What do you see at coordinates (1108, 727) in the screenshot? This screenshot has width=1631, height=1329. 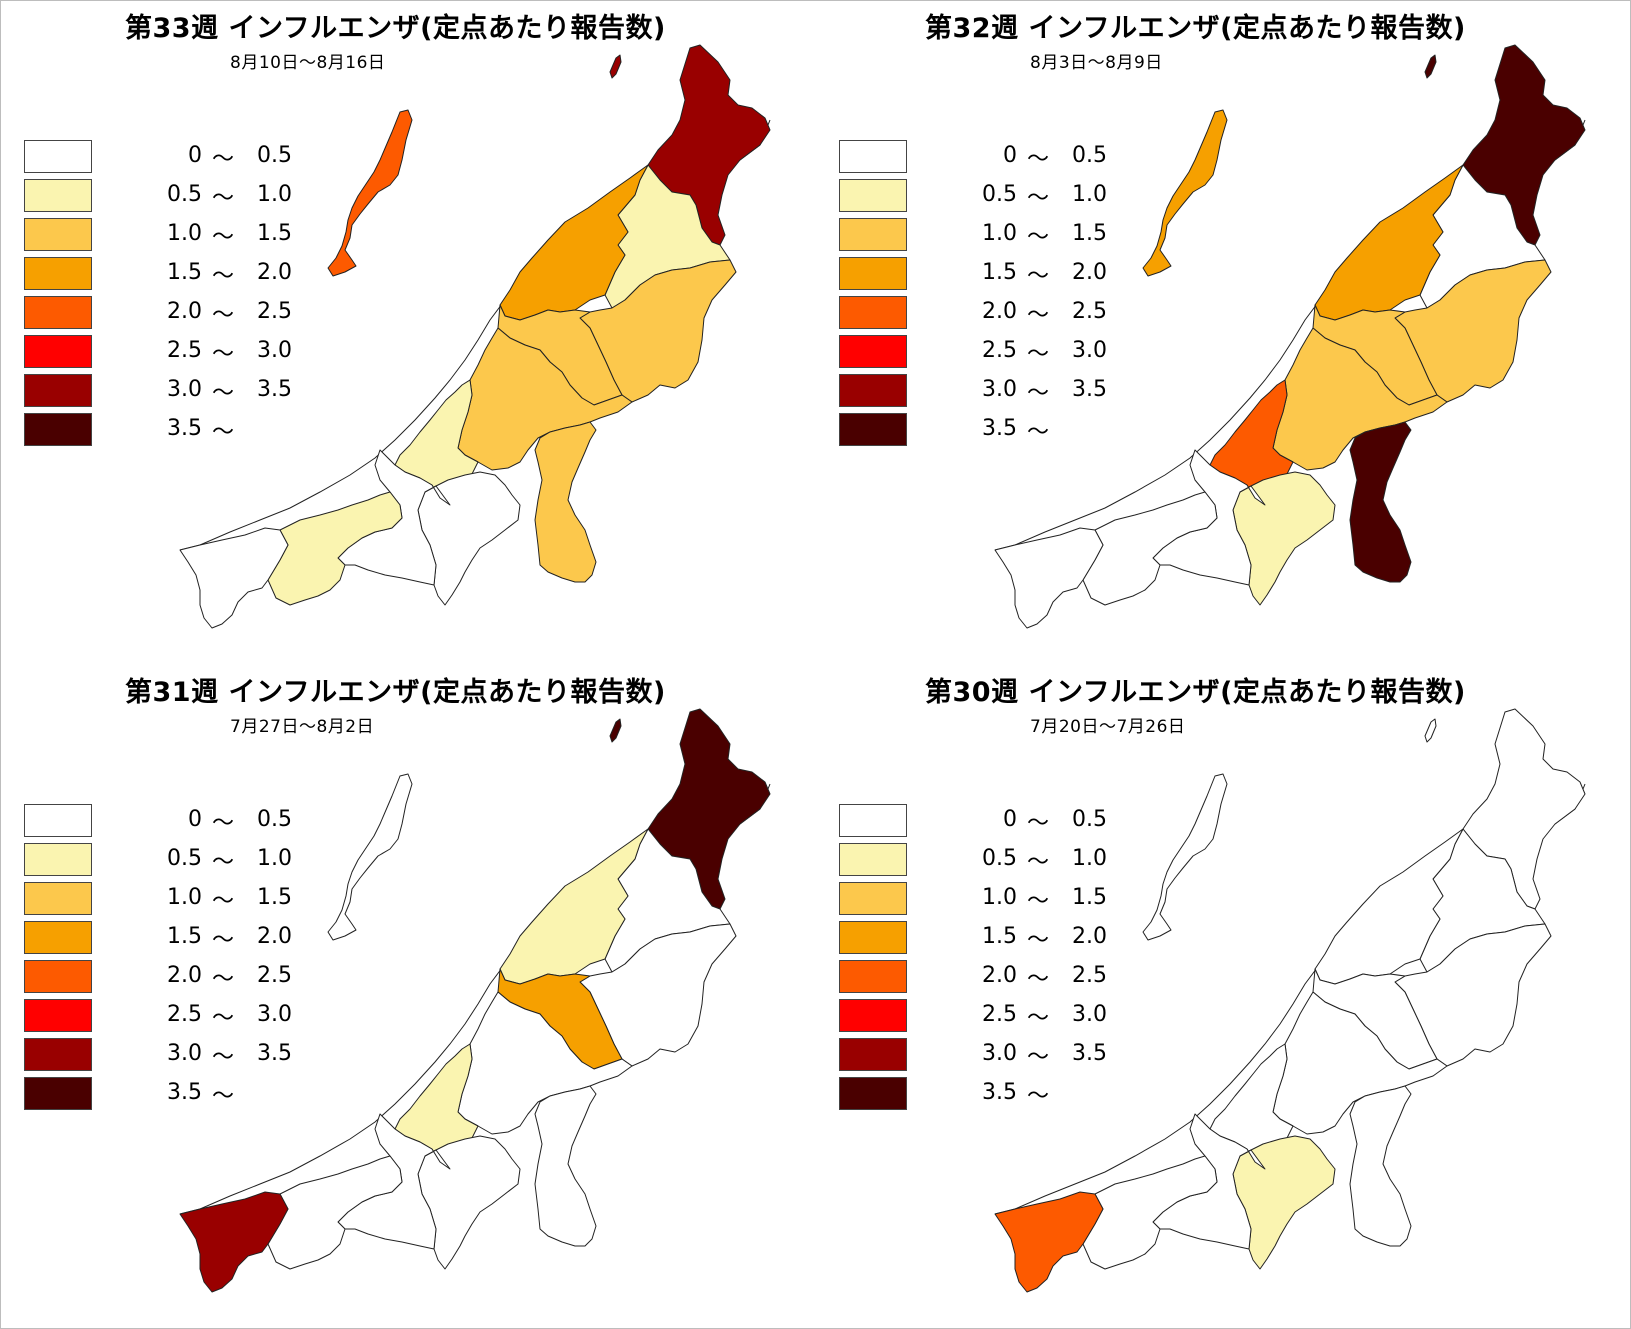 I see `panel-date-range: 7月20日〜7月26日` at bounding box center [1108, 727].